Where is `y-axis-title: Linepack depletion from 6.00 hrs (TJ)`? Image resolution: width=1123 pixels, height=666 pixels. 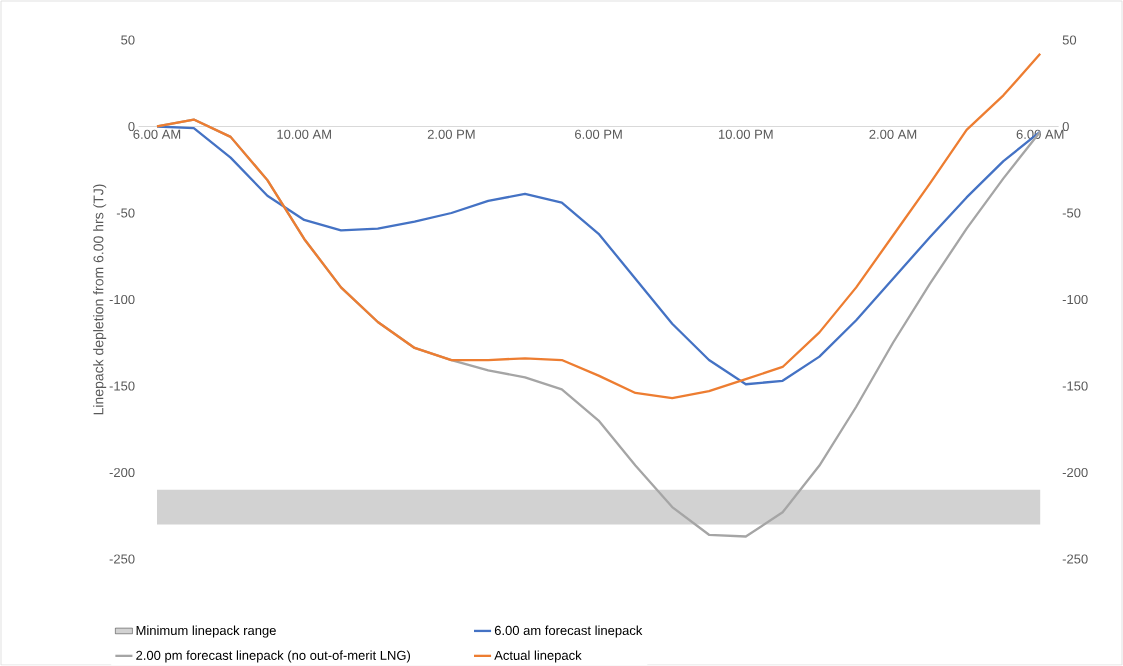
y-axis-title: Linepack depletion from 6.00 hrs (TJ) is located at coordinates (100, 299).